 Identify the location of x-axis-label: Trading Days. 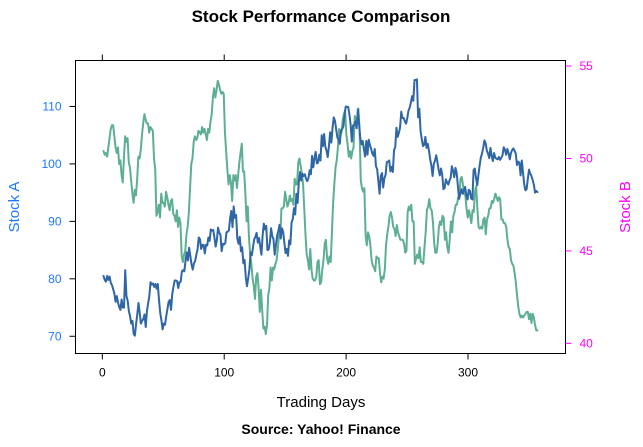
(321, 402).